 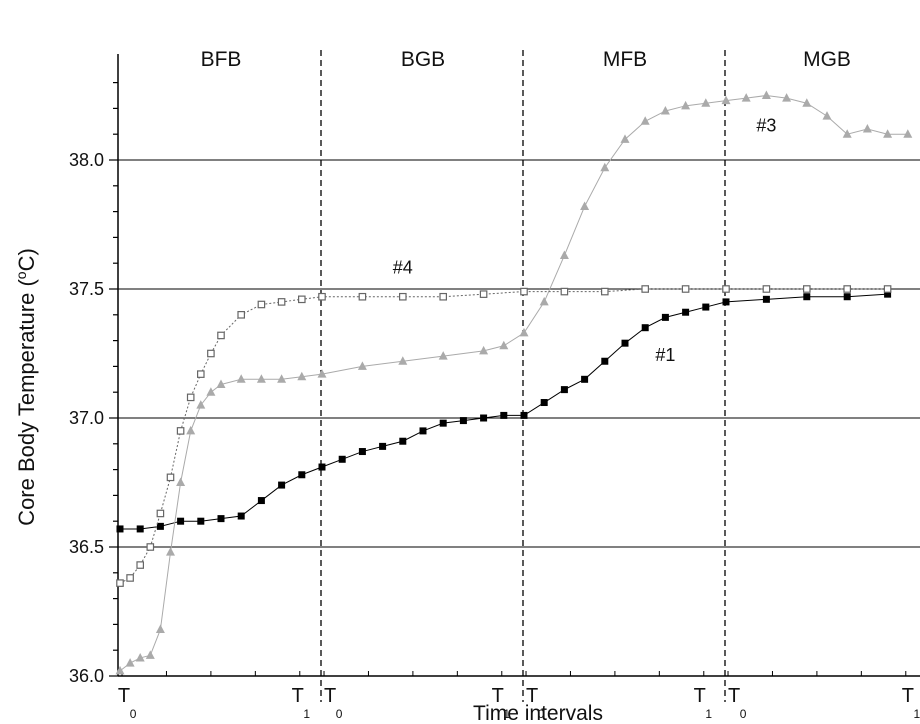 I want to click on interval-marker: T0, so click(x=127, y=703).